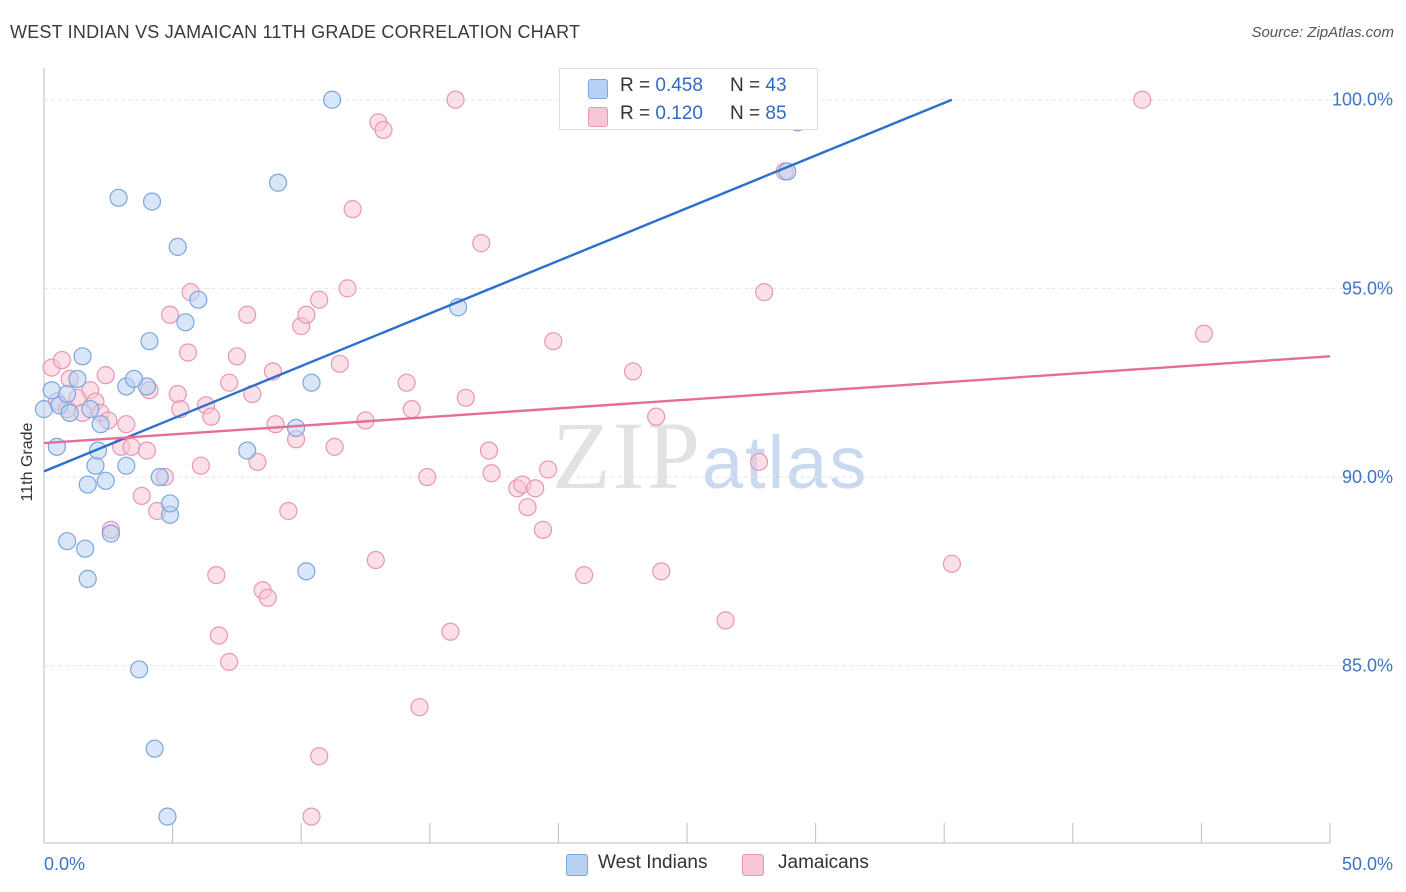 The image size is (1406, 892). I want to click on watermark-atlas: atlas, so click(785, 462).